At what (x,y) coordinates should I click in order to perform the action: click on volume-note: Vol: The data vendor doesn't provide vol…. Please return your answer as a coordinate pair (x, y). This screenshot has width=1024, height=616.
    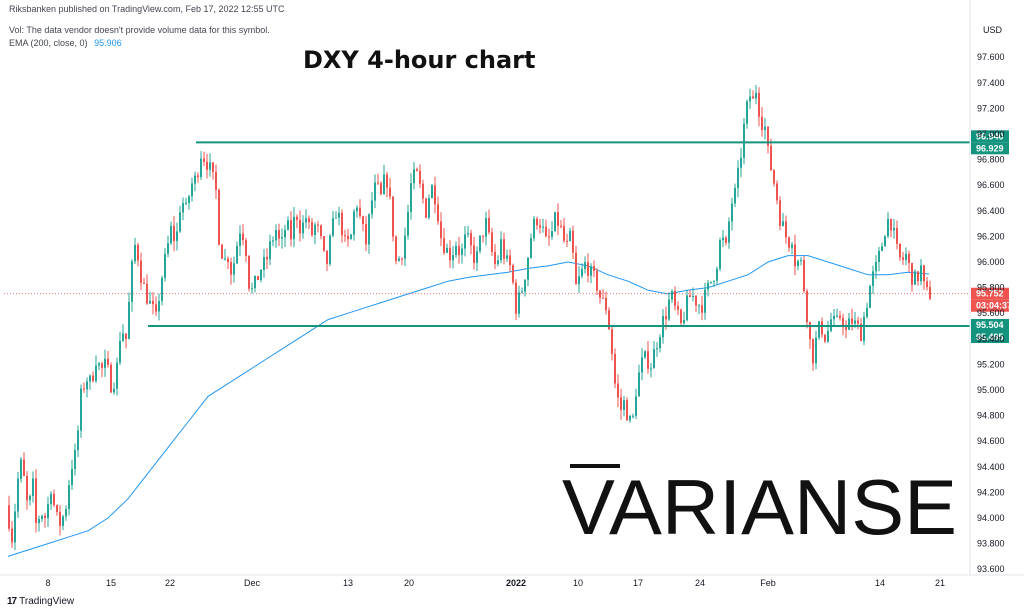
    Looking at the image, I should click on (139, 30).